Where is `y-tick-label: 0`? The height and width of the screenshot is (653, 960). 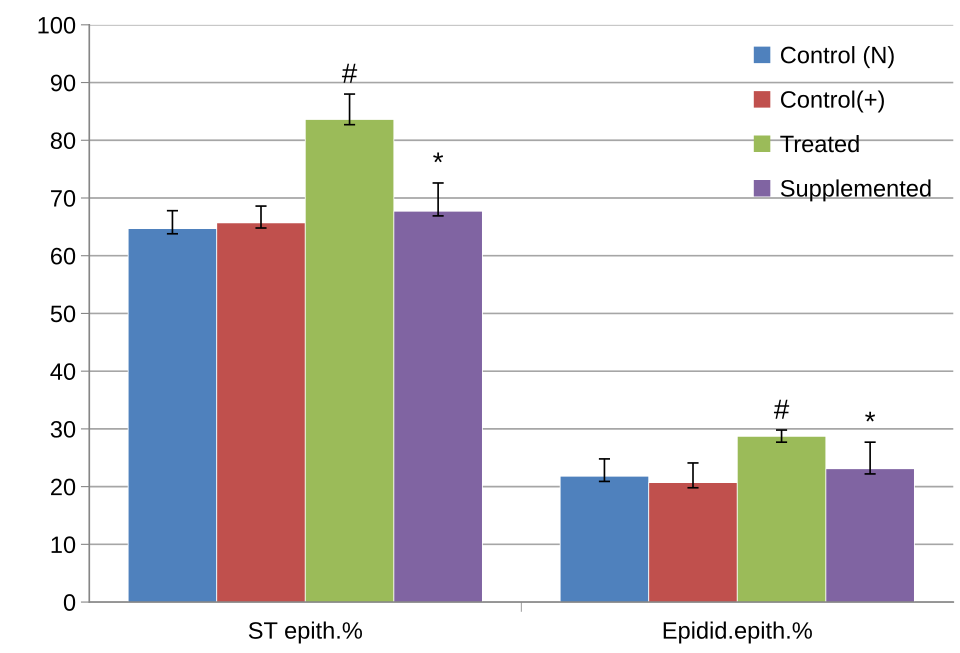
y-tick-label: 0 is located at coordinates (70, 602).